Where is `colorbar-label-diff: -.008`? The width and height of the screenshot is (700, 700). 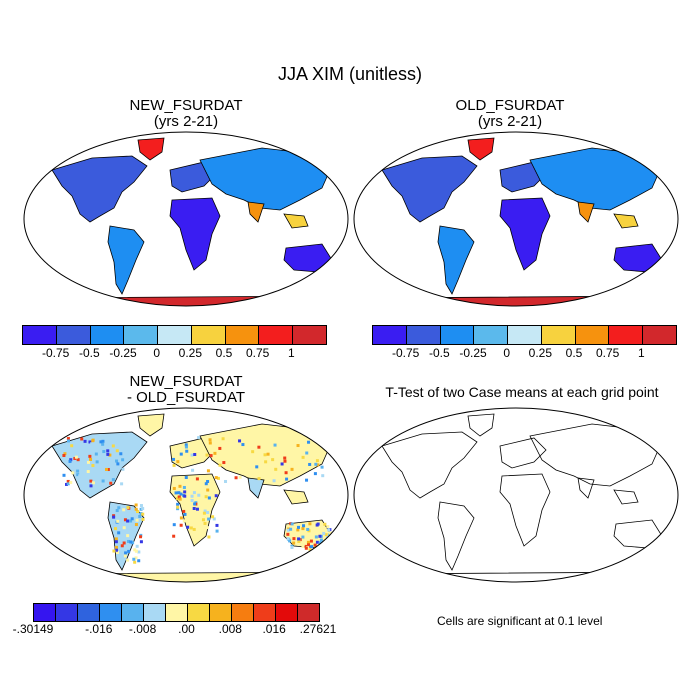 colorbar-label-diff: -.008 is located at coordinates (142, 629).